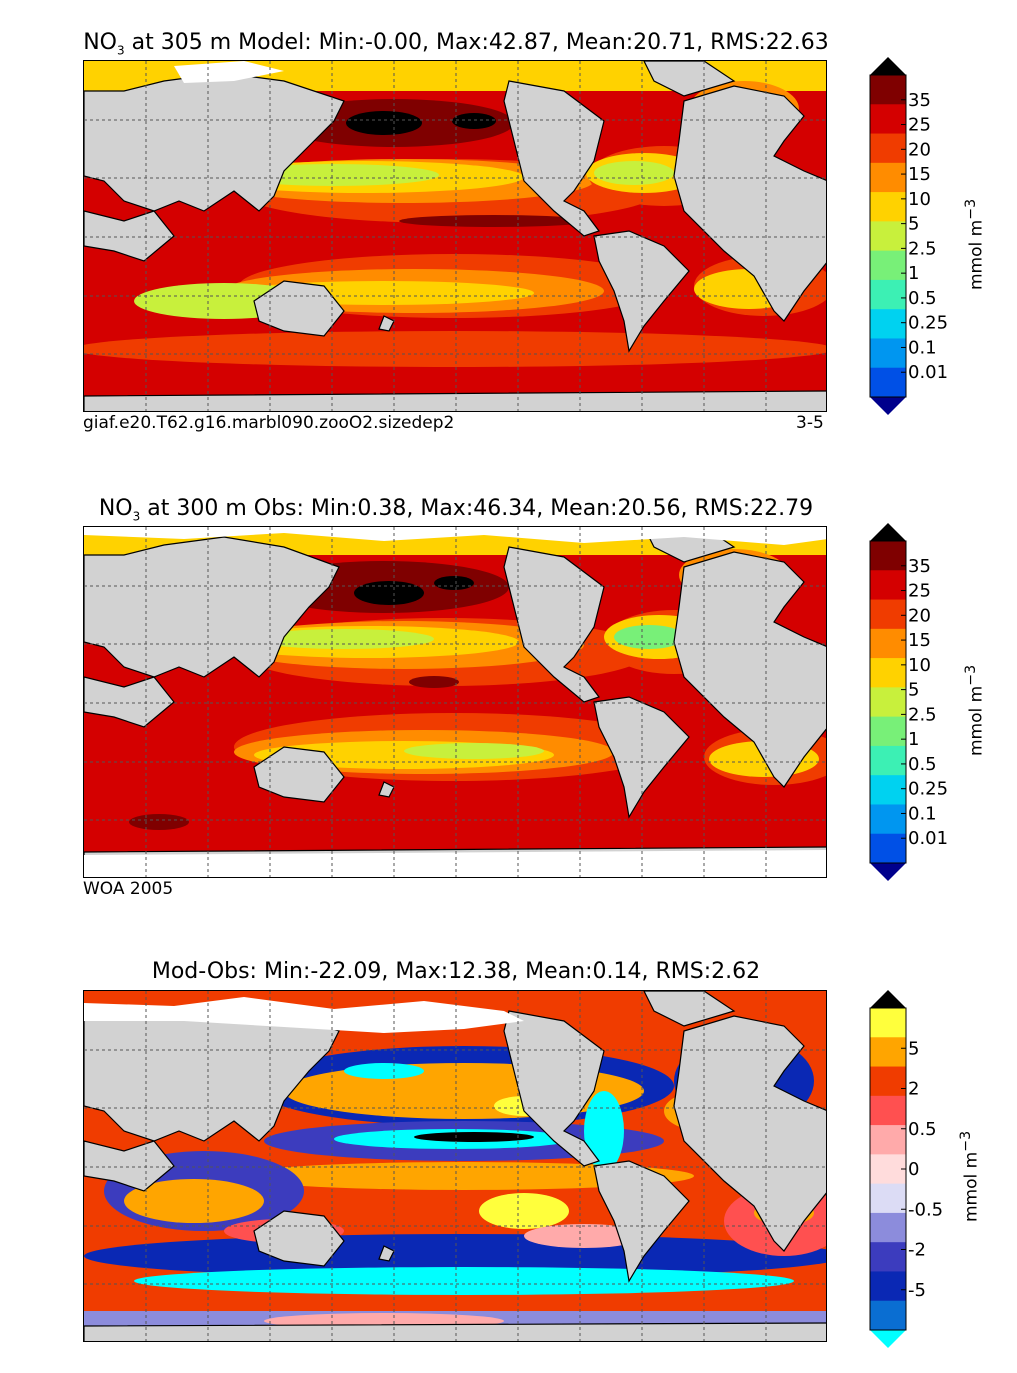 The image size is (1017, 1373). What do you see at coordinates (928, 789) in the screenshot?
I see `obs-colorbar-tick-label: 0.25` at bounding box center [928, 789].